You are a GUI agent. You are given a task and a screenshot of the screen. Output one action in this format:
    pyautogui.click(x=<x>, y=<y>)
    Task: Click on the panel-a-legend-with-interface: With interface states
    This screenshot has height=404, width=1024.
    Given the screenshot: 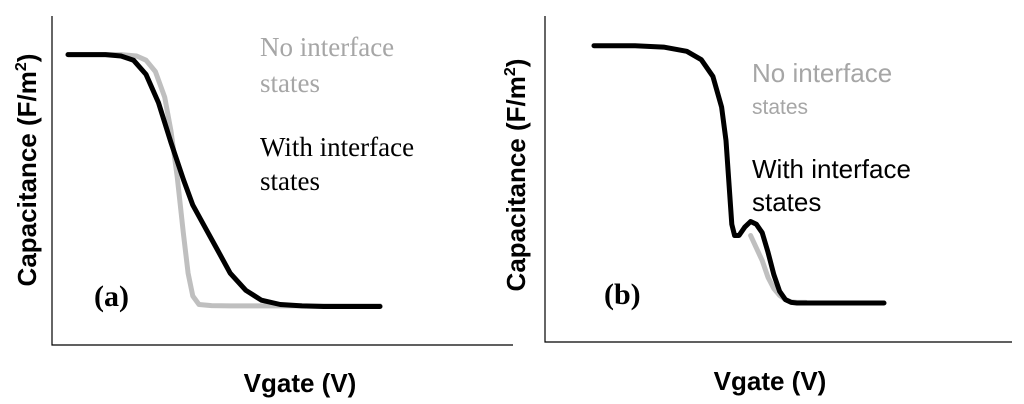 What is the action you would take?
    pyautogui.click(x=340, y=164)
    